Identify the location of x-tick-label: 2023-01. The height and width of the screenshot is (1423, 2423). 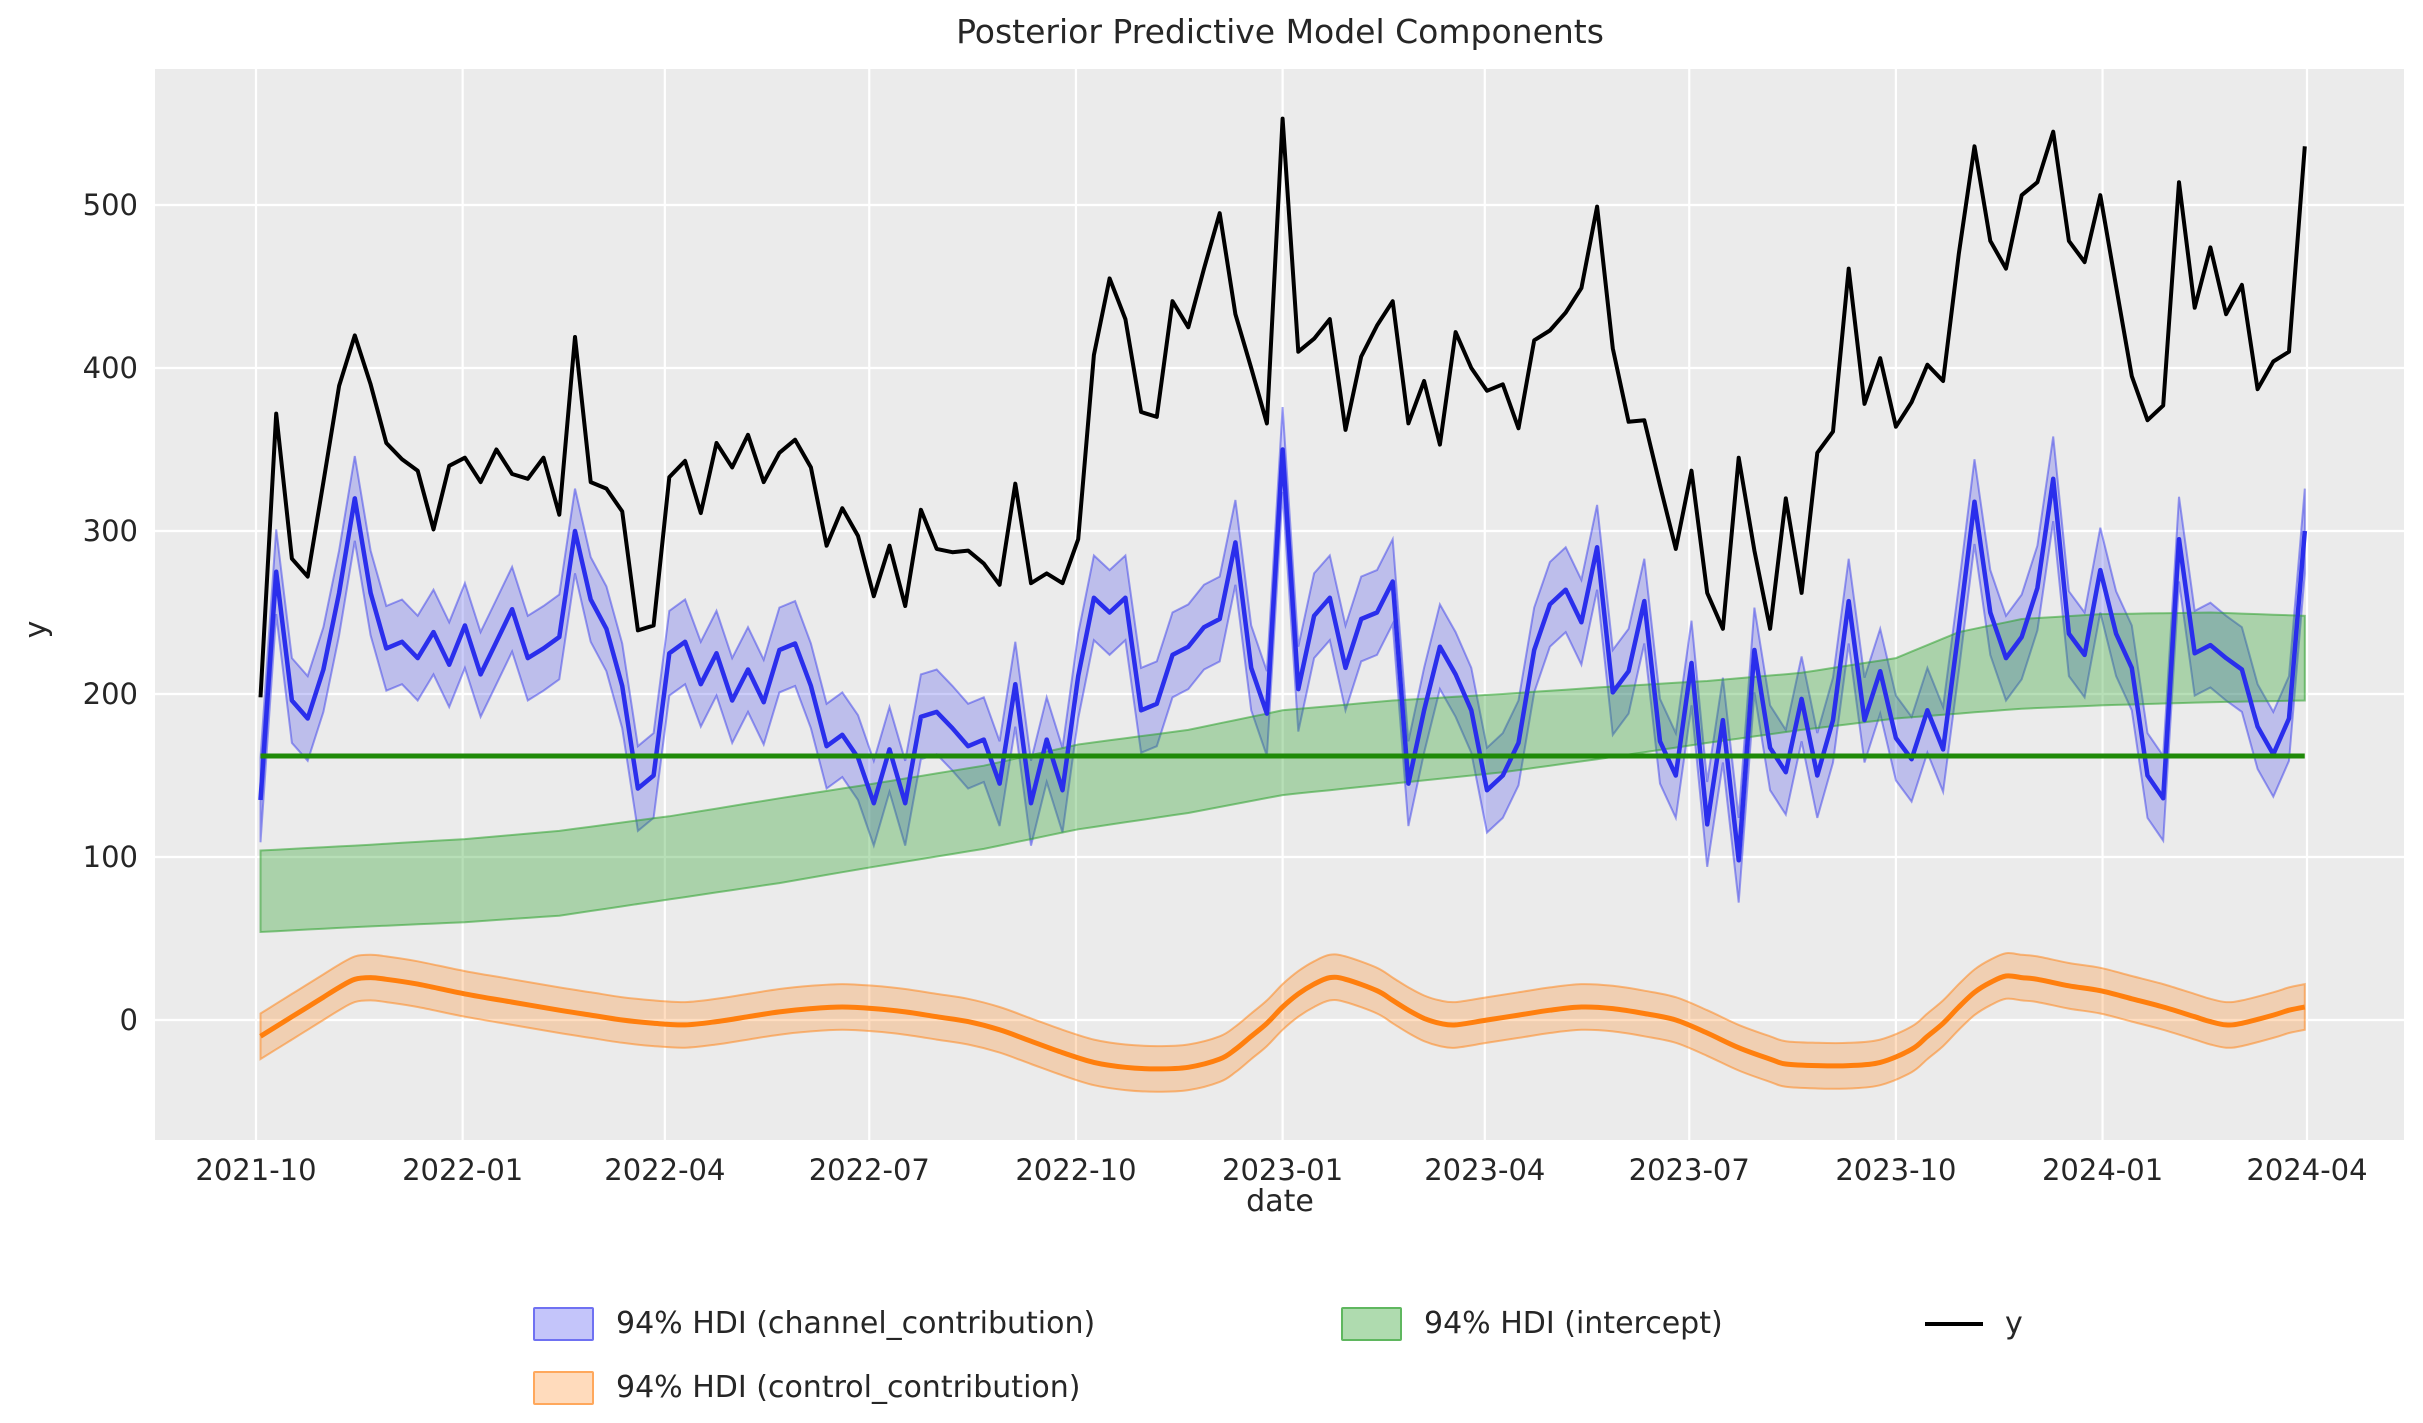
(1282, 1170).